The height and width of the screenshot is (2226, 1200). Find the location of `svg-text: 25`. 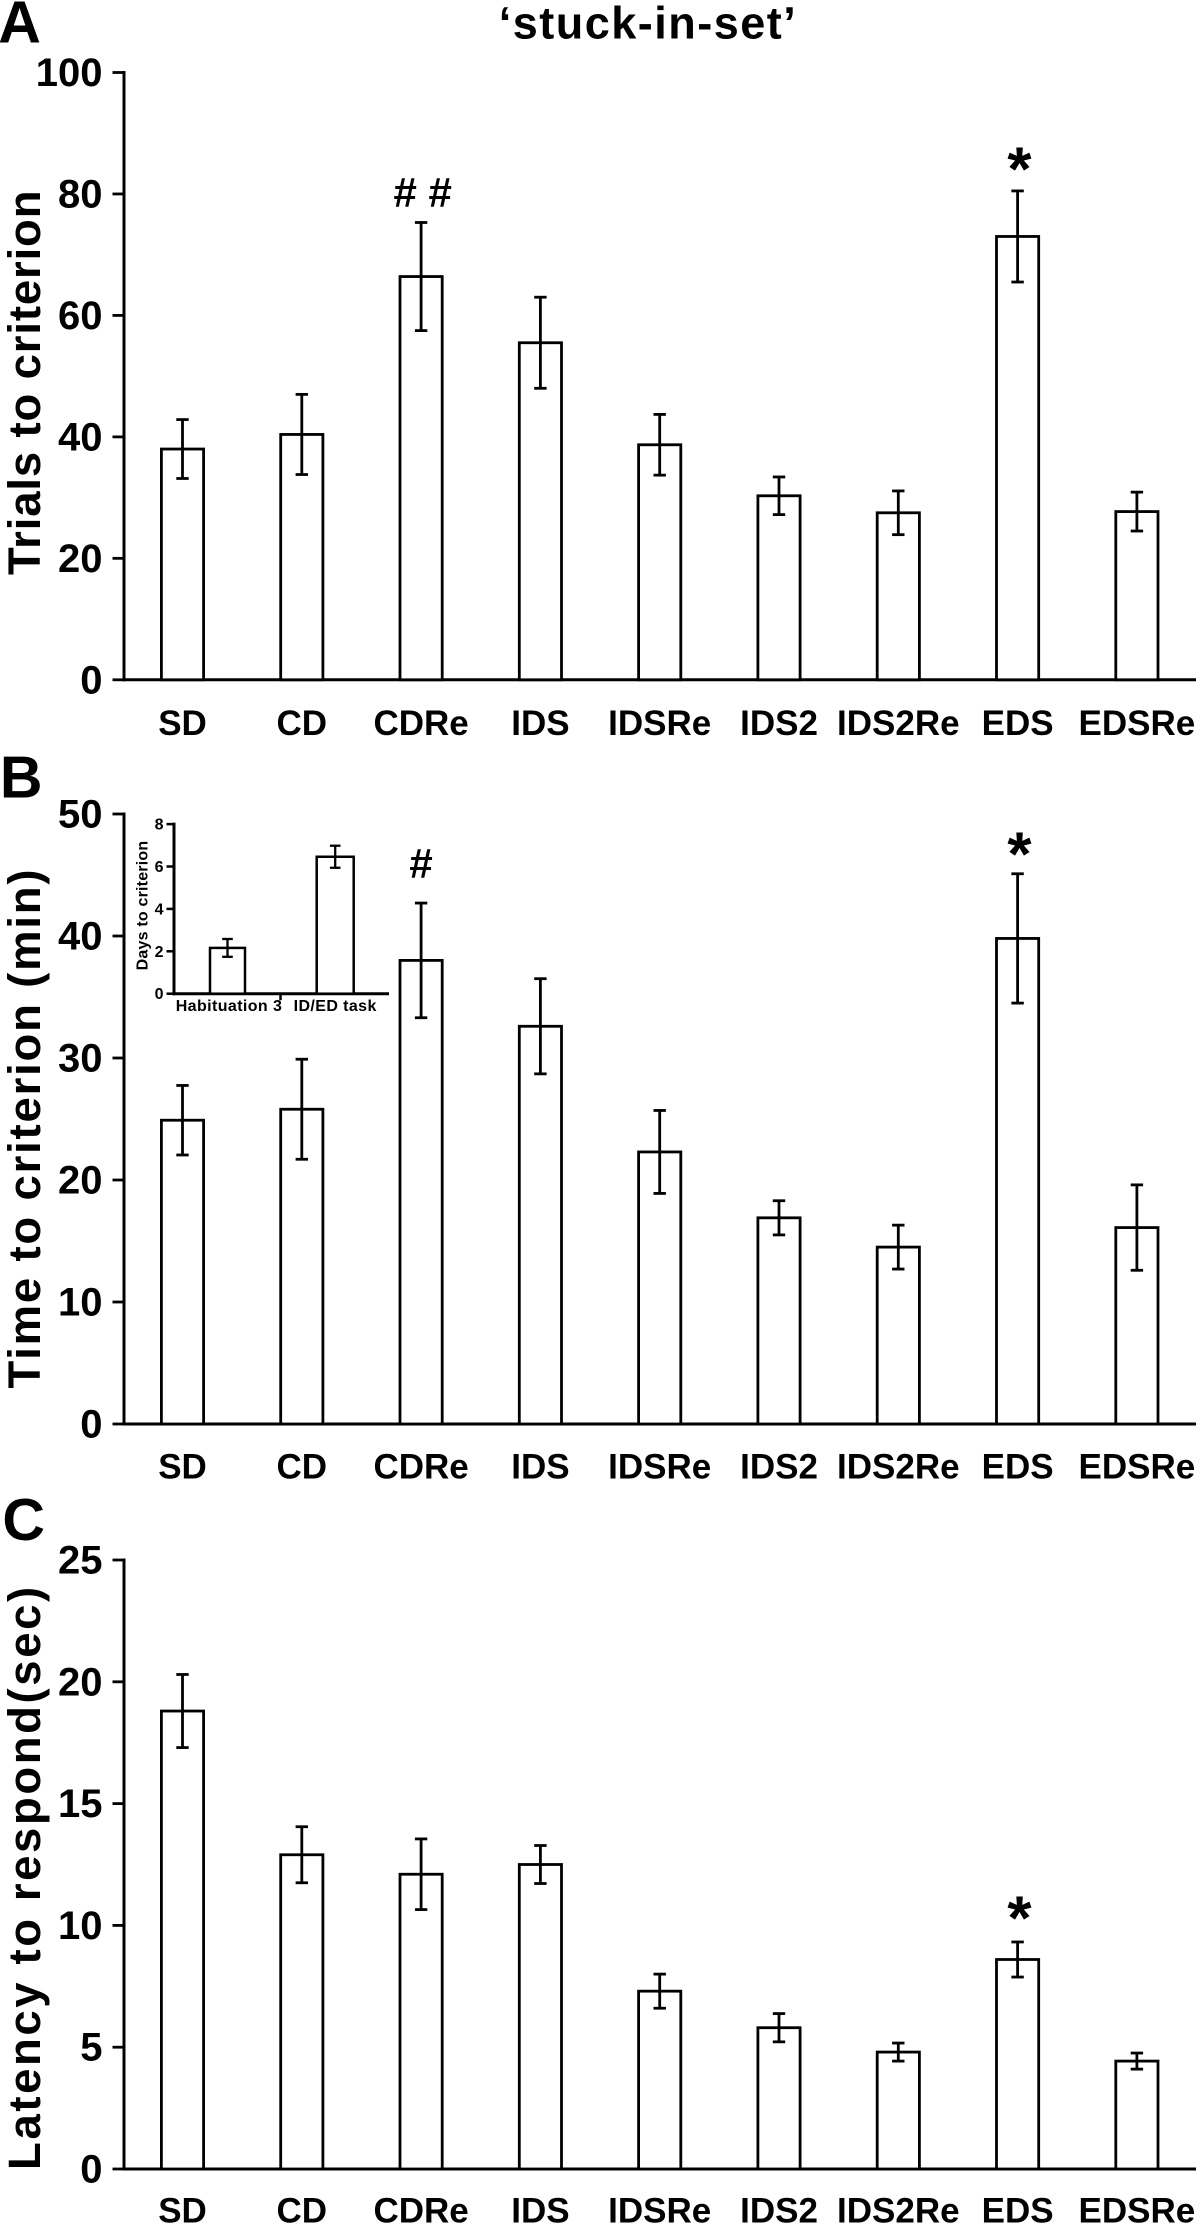

svg-text: 25 is located at coordinates (80, 1561).